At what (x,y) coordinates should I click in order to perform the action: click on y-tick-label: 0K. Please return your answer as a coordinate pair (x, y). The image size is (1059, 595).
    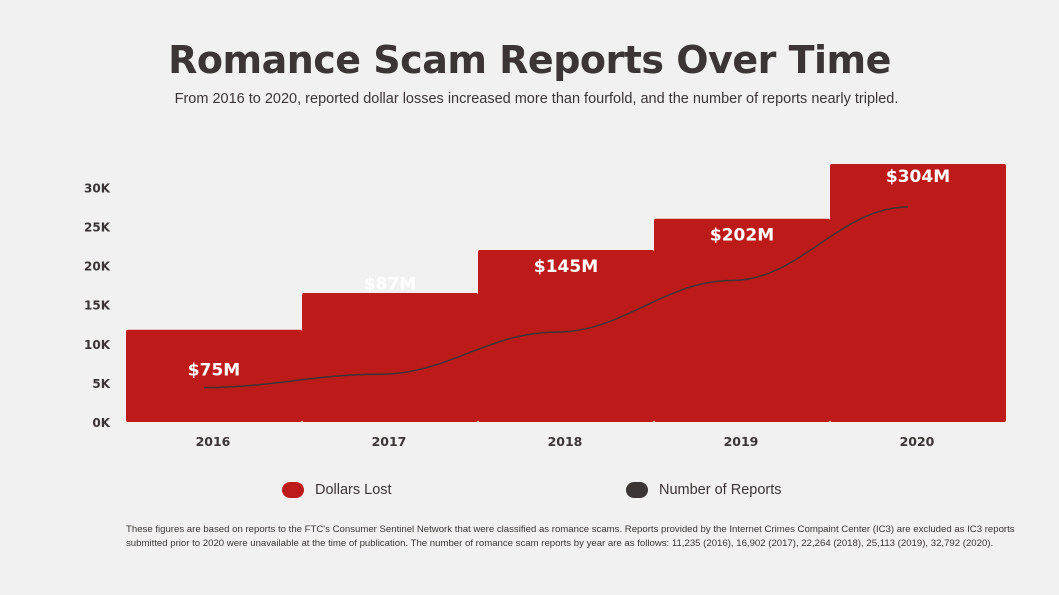
    Looking at the image, I should click on (101, 423).